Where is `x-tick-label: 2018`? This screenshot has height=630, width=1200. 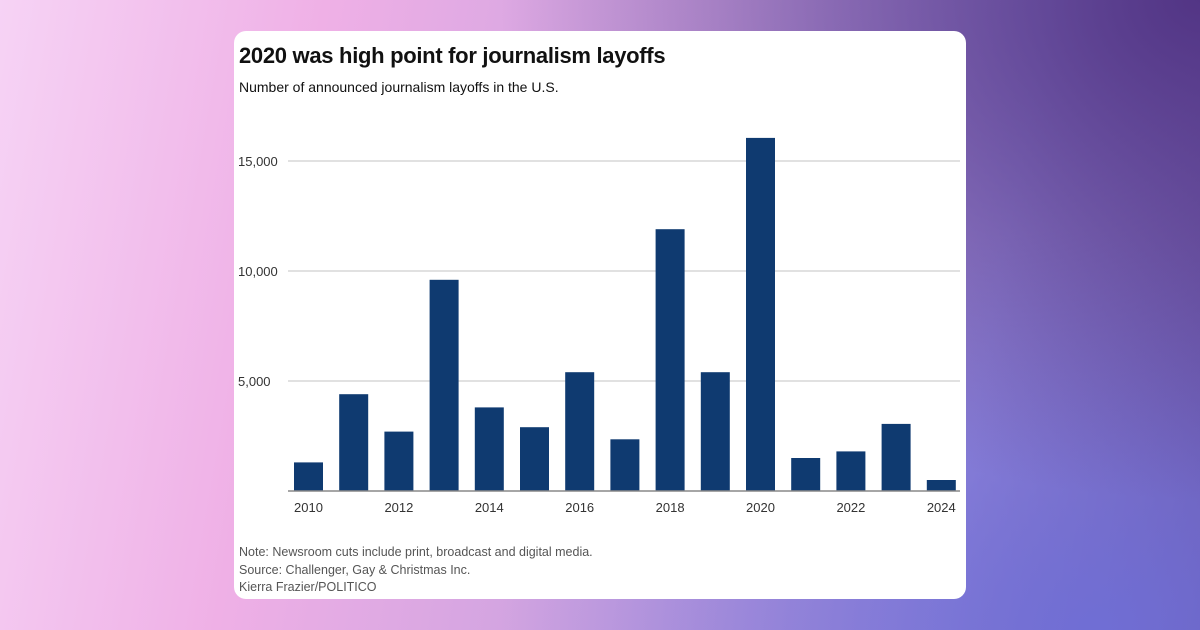 x-tick-label: 2018 is located at coordinates (670, 507).